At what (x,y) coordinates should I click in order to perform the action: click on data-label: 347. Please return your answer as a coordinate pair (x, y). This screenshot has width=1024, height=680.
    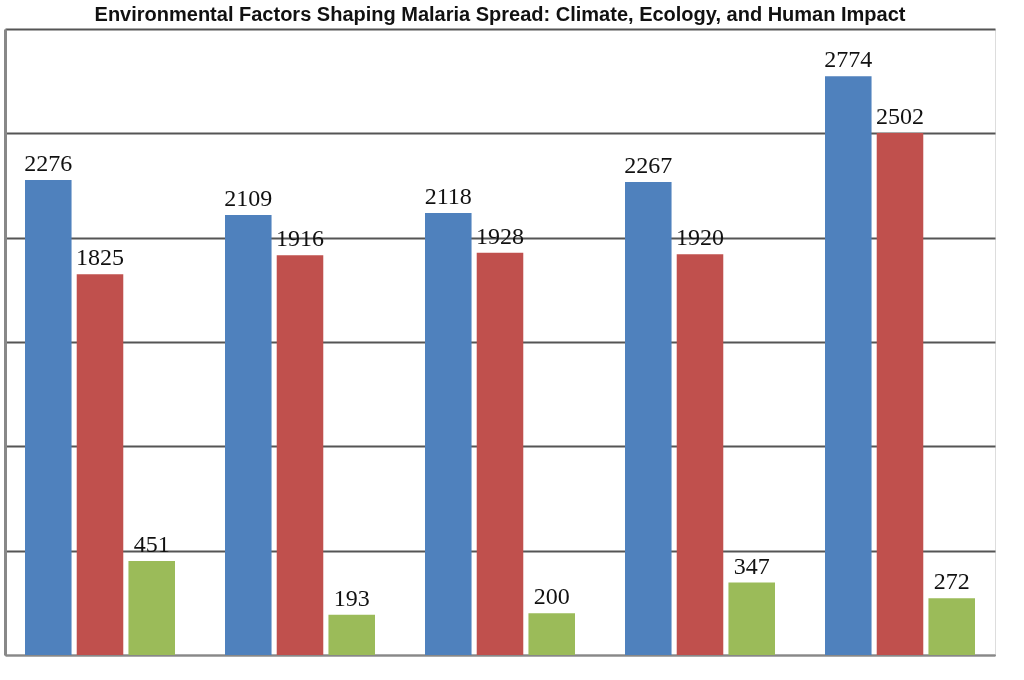
    Looking at the image, I should click on (751, 565).